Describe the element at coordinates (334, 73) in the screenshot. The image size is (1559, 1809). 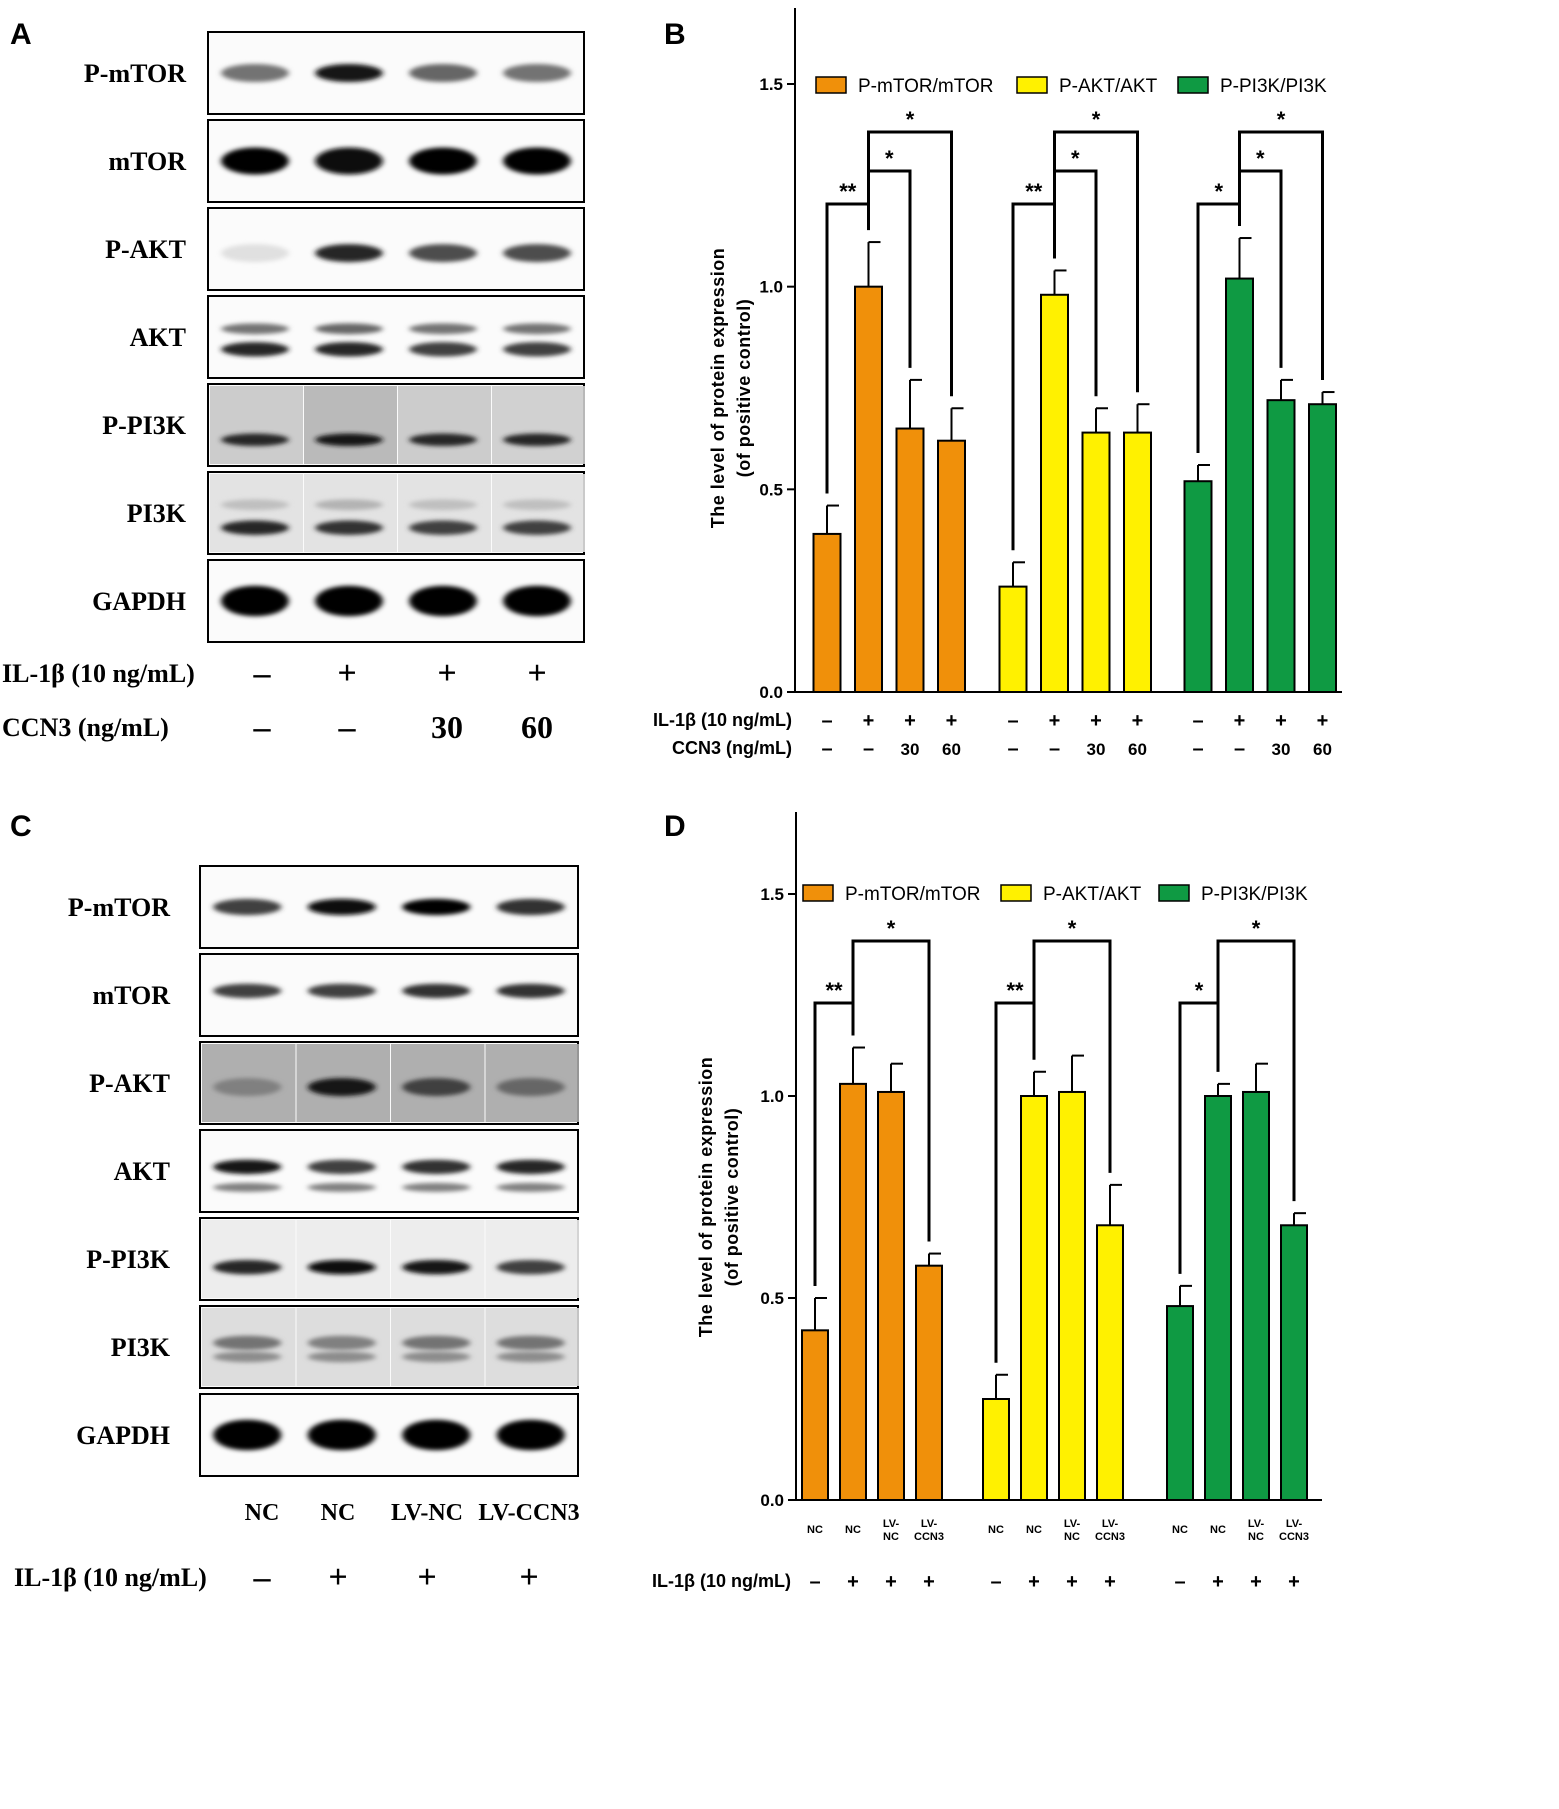
I see `blot-strip: P-mTOR` at that location.